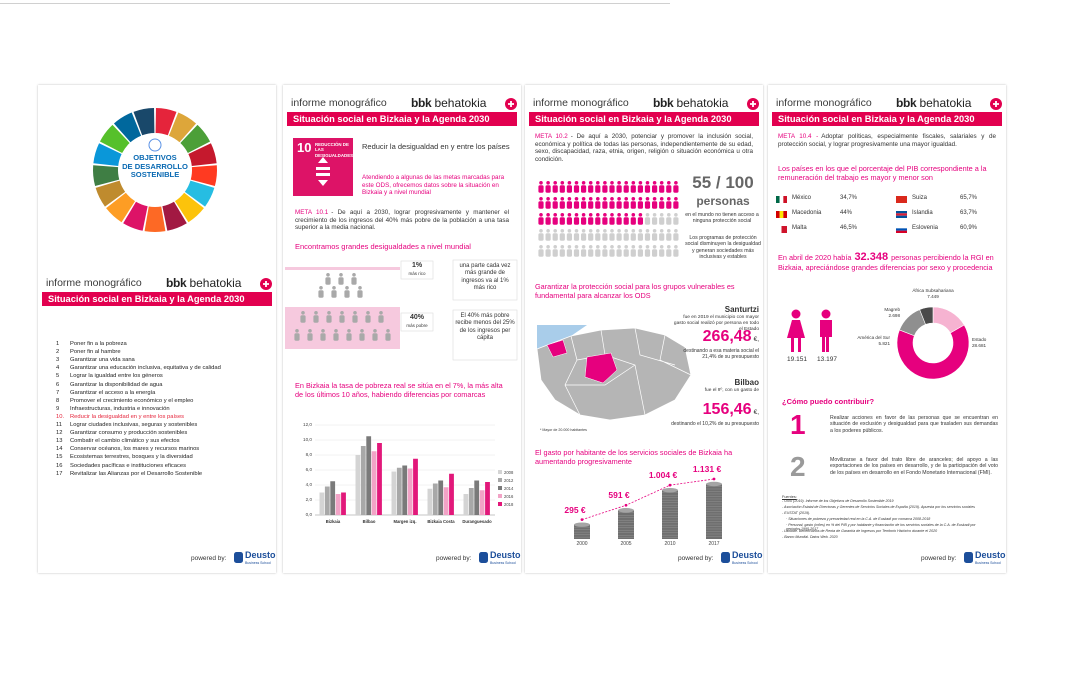 The image size is (1080, 675). What do you see at coordinates (477, 521) in the screenshot?
I see `x-tick-label: Duranguesado` at bounding box center [477, 521].